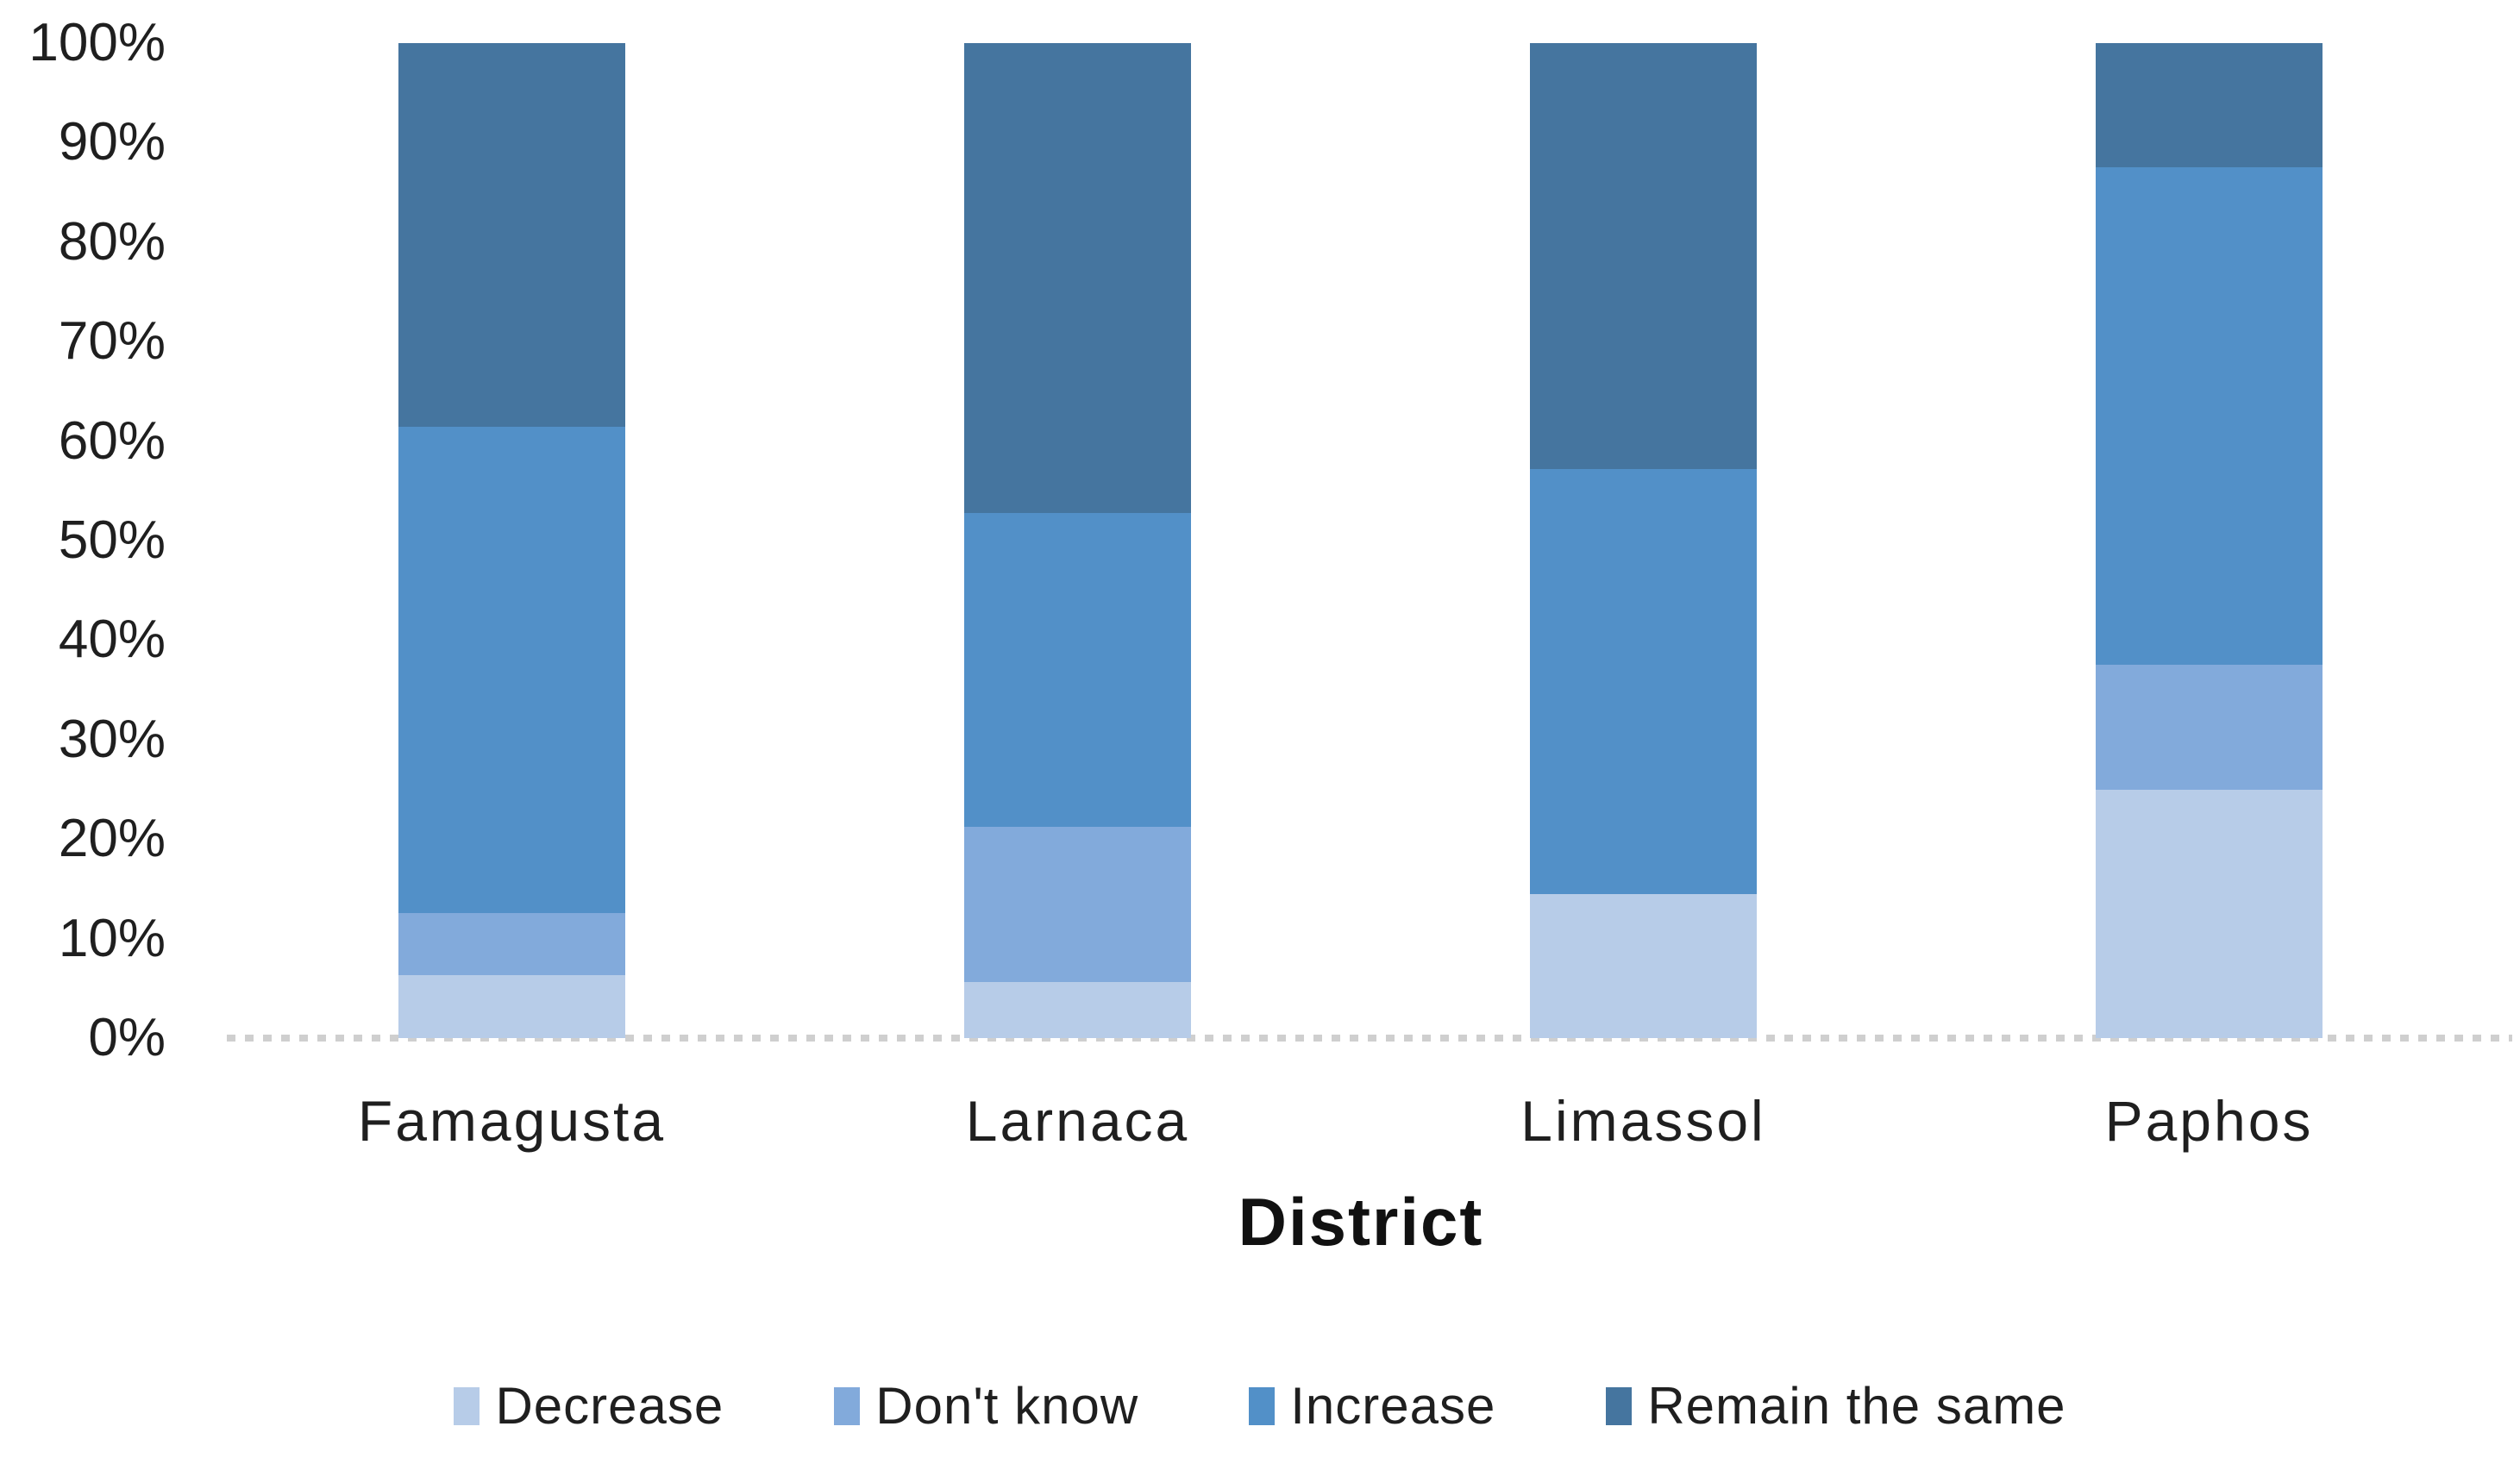 The height and width of the screenshot is (1464, 2520). I want to click on legend-item-increase: Increase, so click(1372, 1406).